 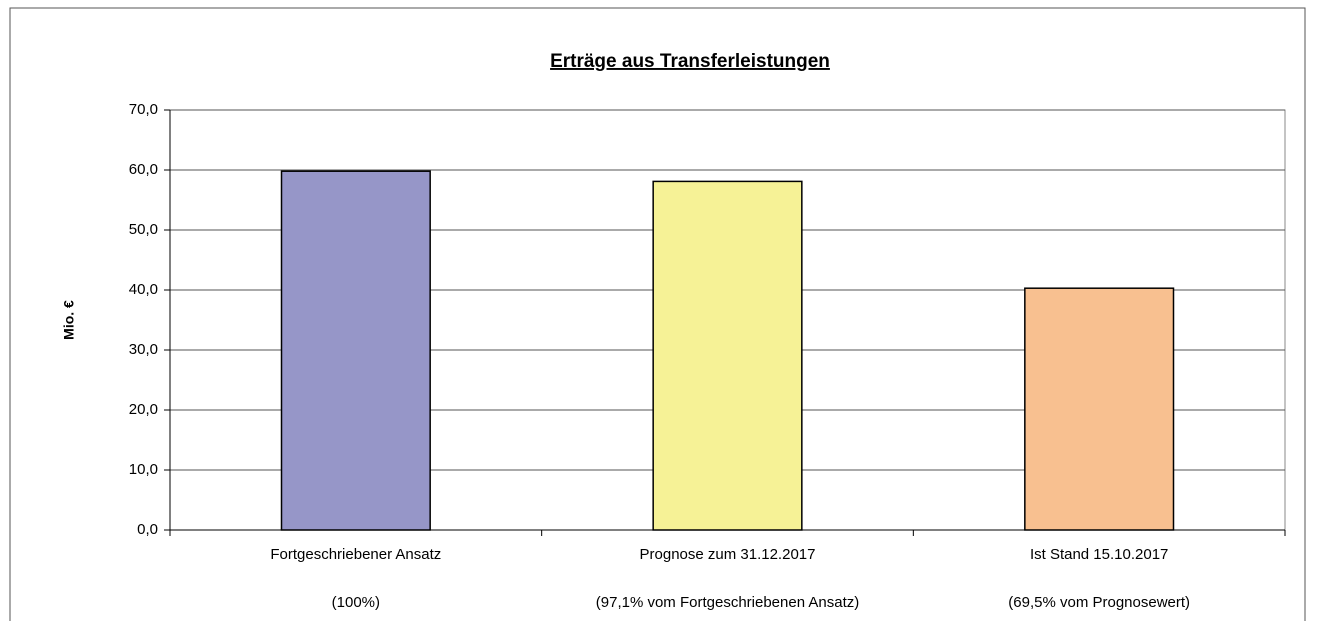 What do you see at coordinates (143, 349) in the screenshot?
I see `y-tick-label: 30,0` at bounding box center [143, 349].